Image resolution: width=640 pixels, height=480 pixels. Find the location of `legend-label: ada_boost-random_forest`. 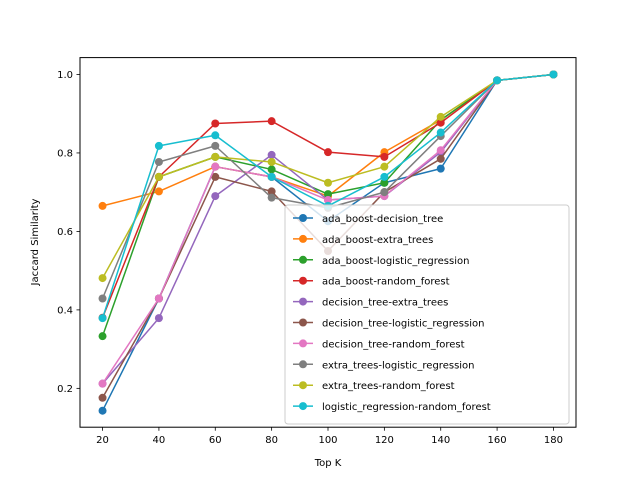

legend-label: ada_boost-random_forest is located at coordinates (386, 282).